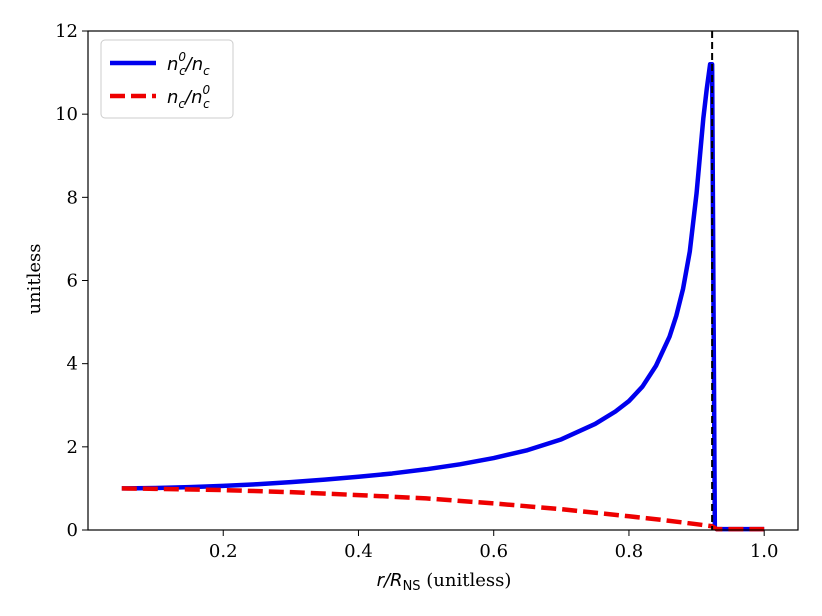 This screenshot has height=616, width=822. What do you see at coordinates (466, 580) in the screenshot?
I see `x-axis-label-unit: (unitless)` at bounding box center [466, 580].